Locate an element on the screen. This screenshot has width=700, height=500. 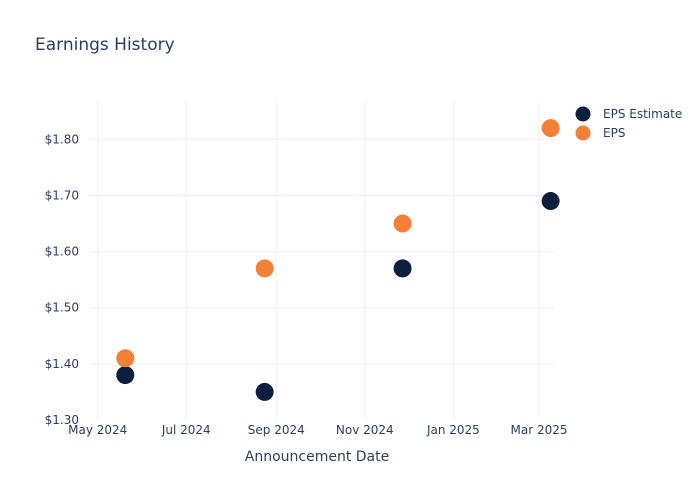
legend: EPS Estimate EPS is located at coordinates (628, 123).